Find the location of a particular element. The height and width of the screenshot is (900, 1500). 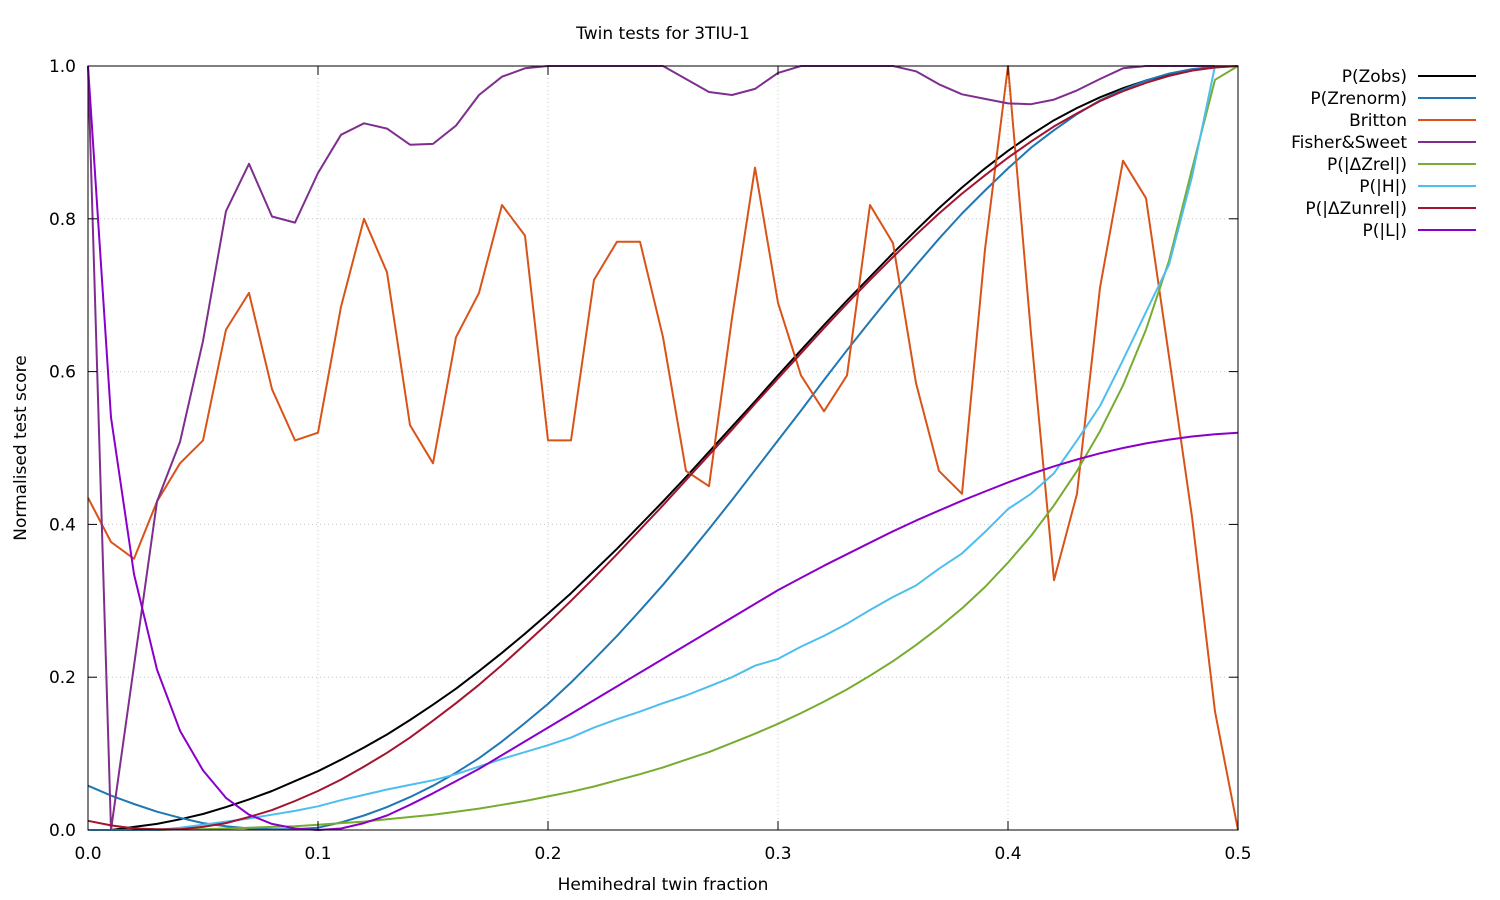

x-tick-label: 0.4 is located at coordinates (1007, 854).